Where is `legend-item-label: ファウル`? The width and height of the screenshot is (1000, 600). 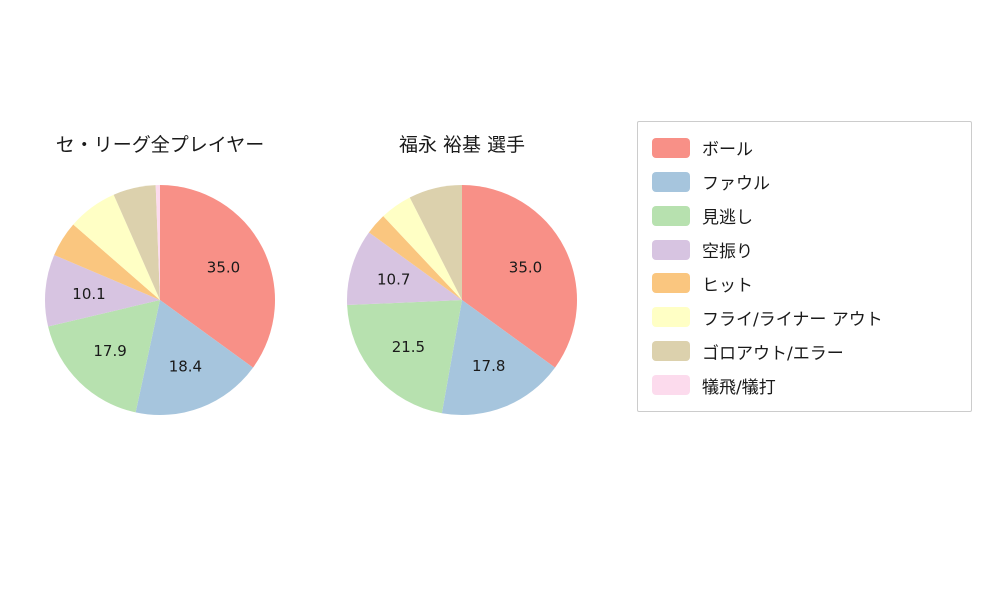 legend-item-label: ファウル is located at coordinates (736, 184).